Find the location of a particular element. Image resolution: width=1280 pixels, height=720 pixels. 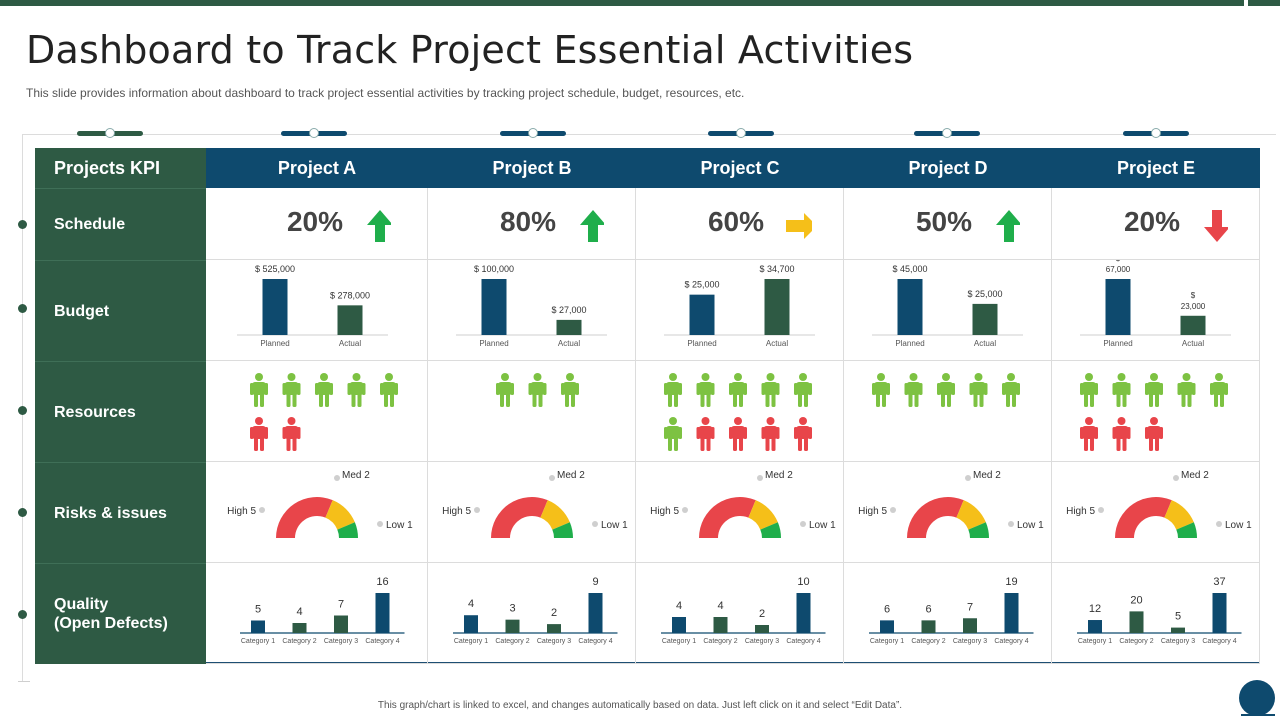

budget-cell-chart: $ 525,000 Planned $ 278,000 Actual is located at coordinates (312, 306).